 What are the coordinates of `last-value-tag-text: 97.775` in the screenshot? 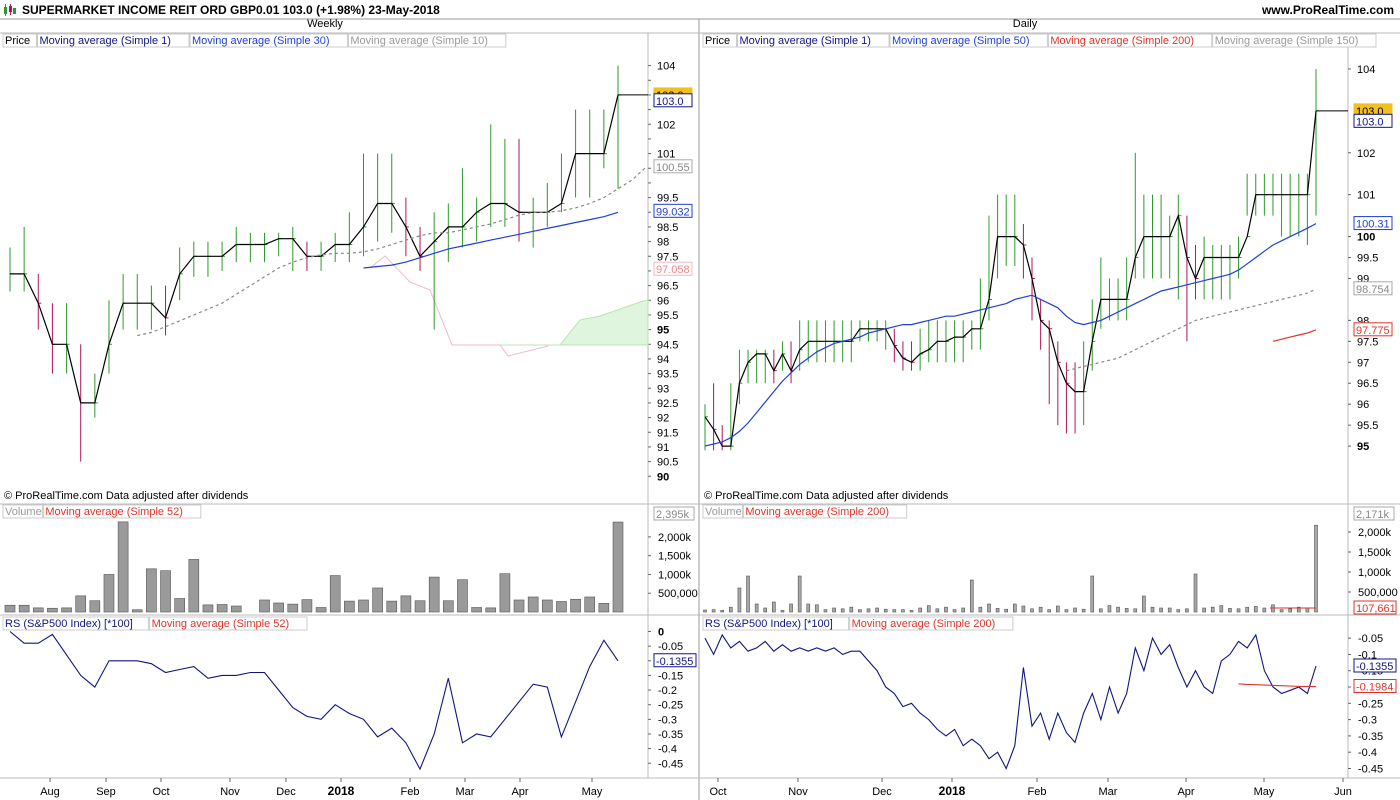 It's located at (1373, 331).